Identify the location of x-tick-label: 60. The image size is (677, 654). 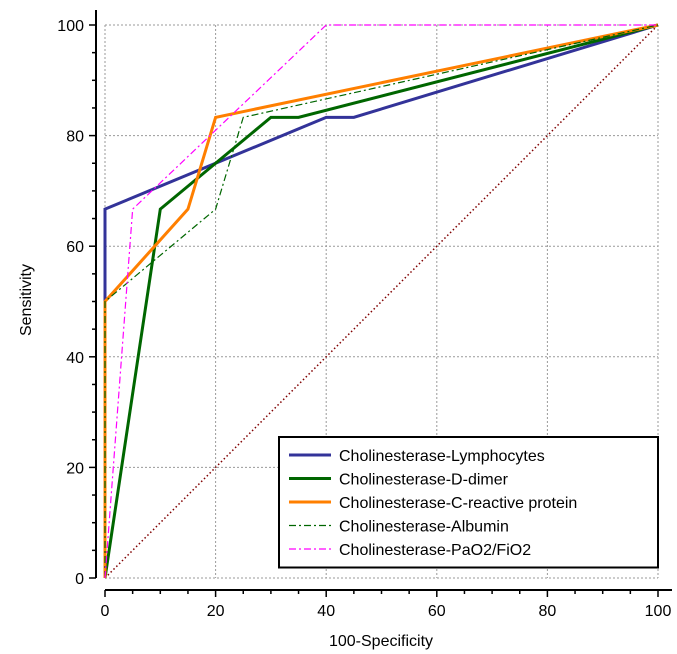
(437, 611).